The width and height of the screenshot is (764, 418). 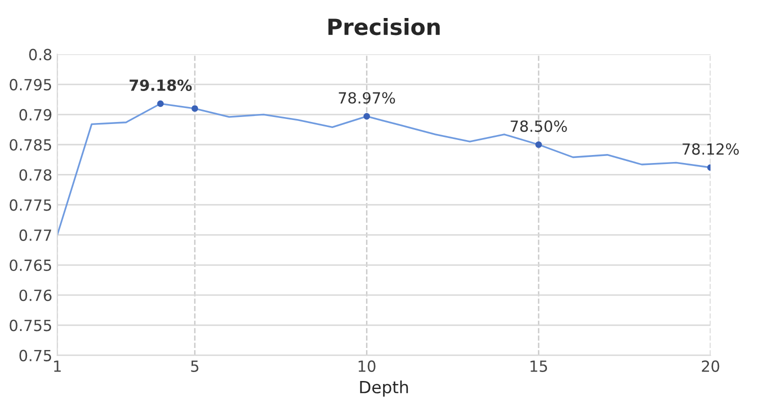 I want to click on x-tick-label: 1, so click(x=57, y=366).